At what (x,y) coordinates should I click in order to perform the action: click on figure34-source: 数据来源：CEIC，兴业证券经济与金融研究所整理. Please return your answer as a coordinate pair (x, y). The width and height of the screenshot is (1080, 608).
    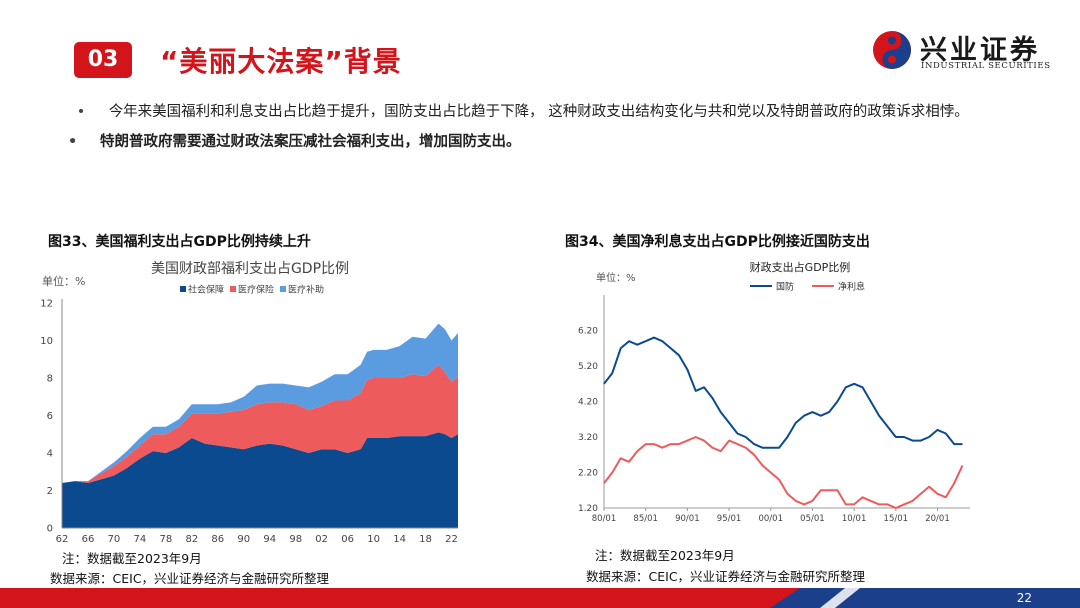
    Looking at the image, I should click on (726, 576).